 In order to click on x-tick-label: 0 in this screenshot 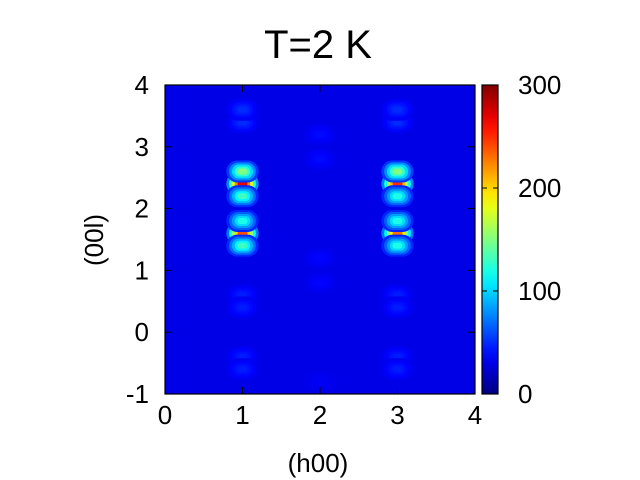, I will do `click(165, 415)`.